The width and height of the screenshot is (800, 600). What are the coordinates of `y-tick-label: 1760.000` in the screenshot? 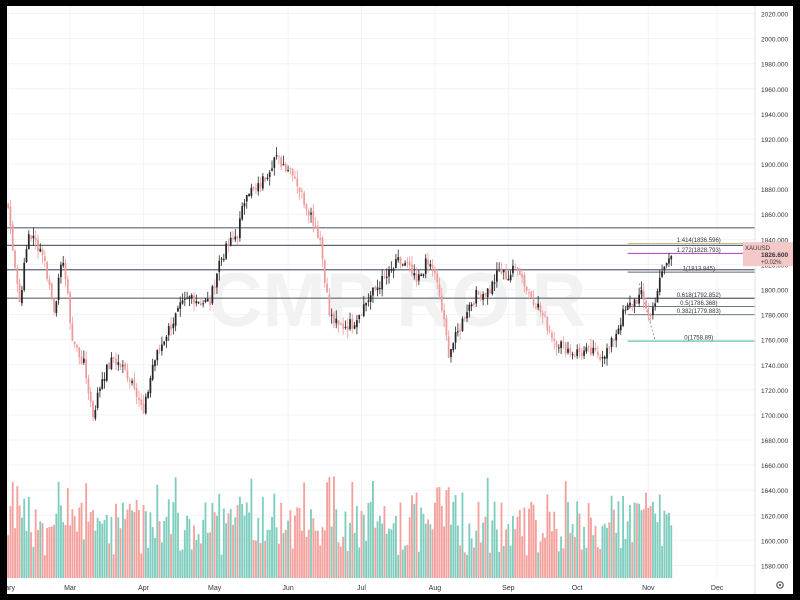 It's located at (774, 341).